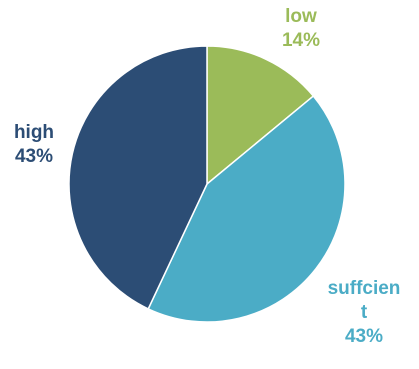 This screenshot has width=419, height=369. I want to click on data-label-category: t, so click(364, 312).